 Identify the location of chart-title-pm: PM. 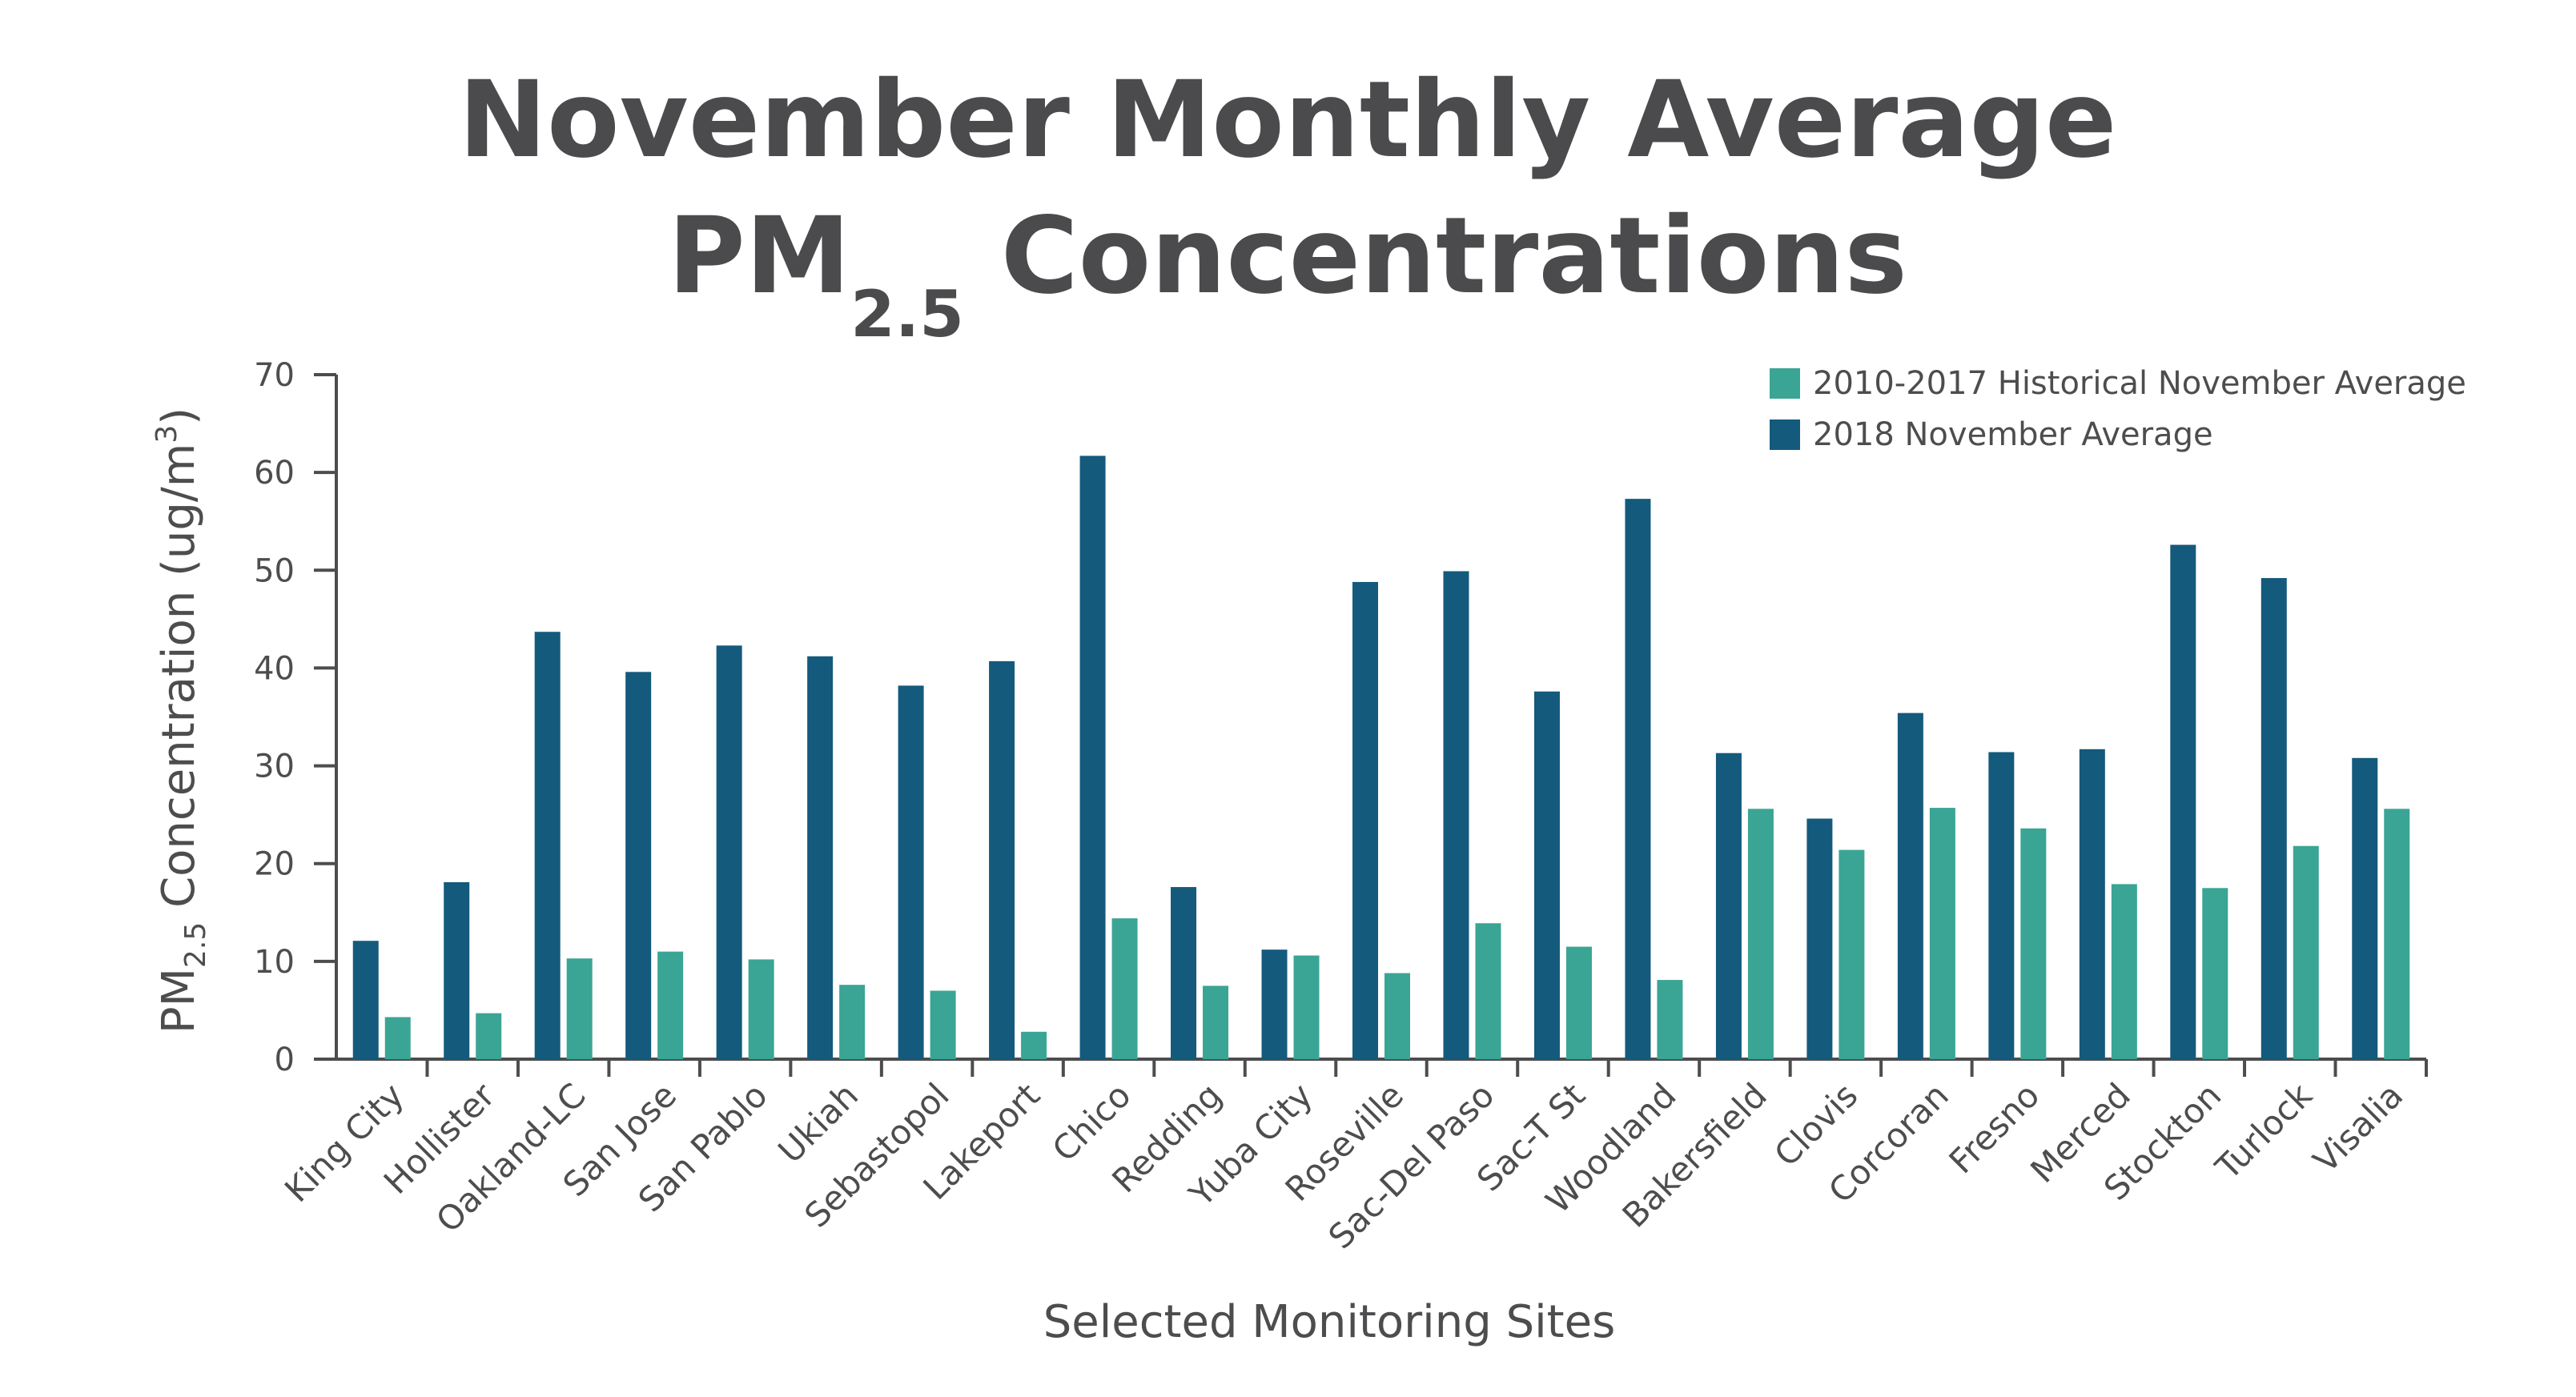
(759, 256).